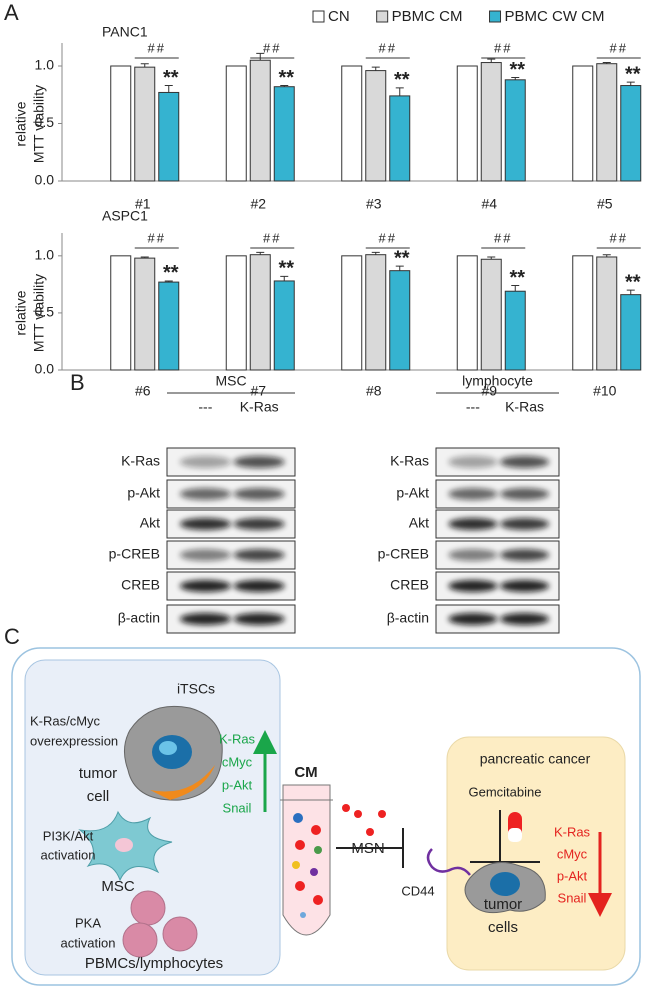  What do you see at coordinates (152, 817) in the screenshot?
I see `itsc-box` at bounding box center [152, 817].